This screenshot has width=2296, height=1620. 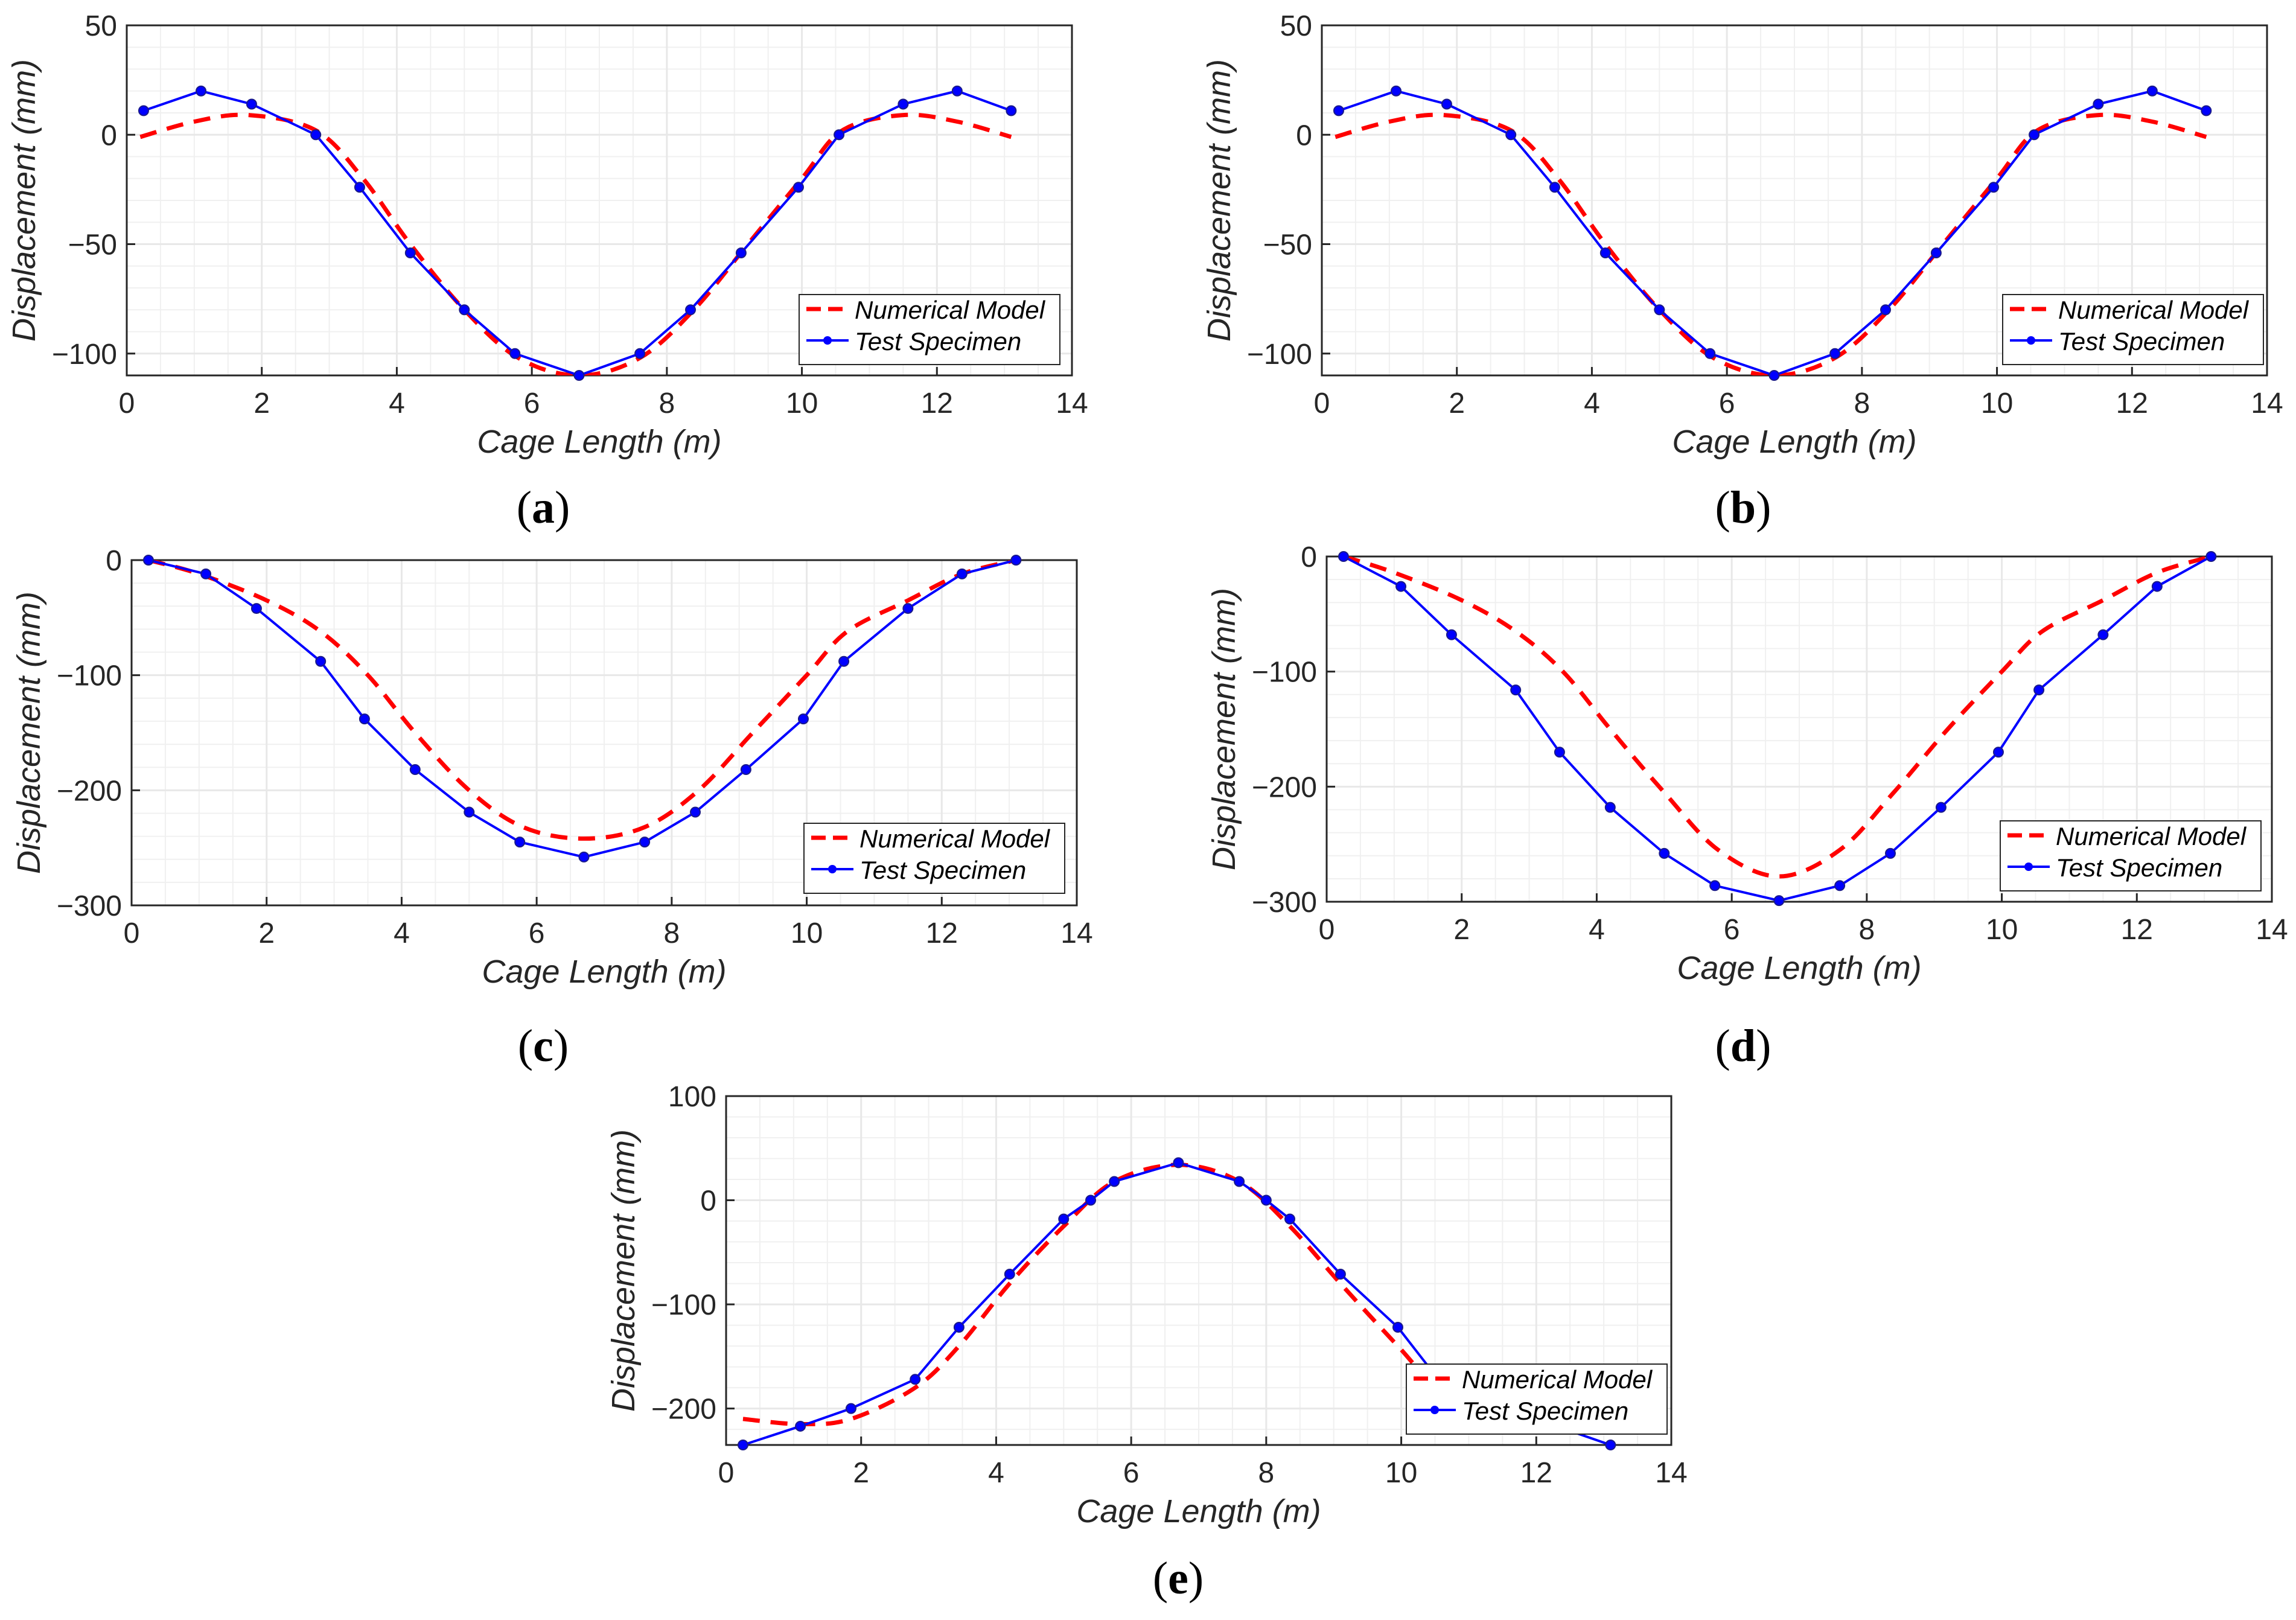 I want to click on y-tick-label: 100, so click(x=692, y=1097).